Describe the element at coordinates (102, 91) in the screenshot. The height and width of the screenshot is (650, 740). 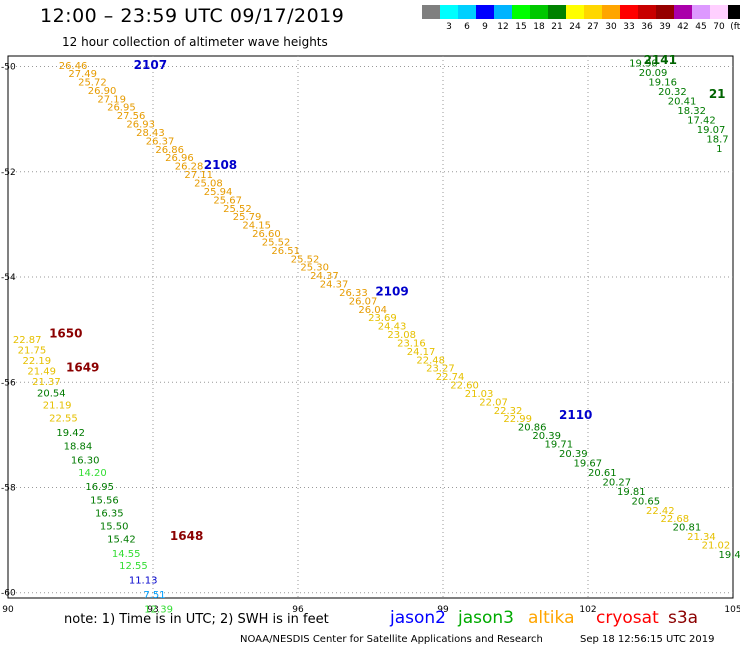
I see `wave-height-label: 26.90` at that location.